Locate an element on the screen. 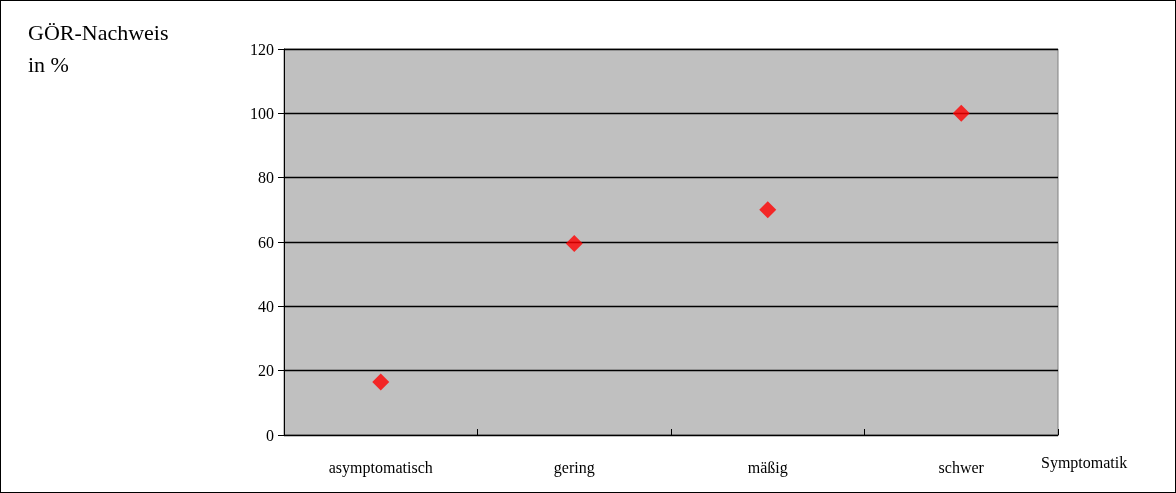 This screenshot has height=493, width=1176. y-tick-label: 40 is located at coordinates (266, 306).